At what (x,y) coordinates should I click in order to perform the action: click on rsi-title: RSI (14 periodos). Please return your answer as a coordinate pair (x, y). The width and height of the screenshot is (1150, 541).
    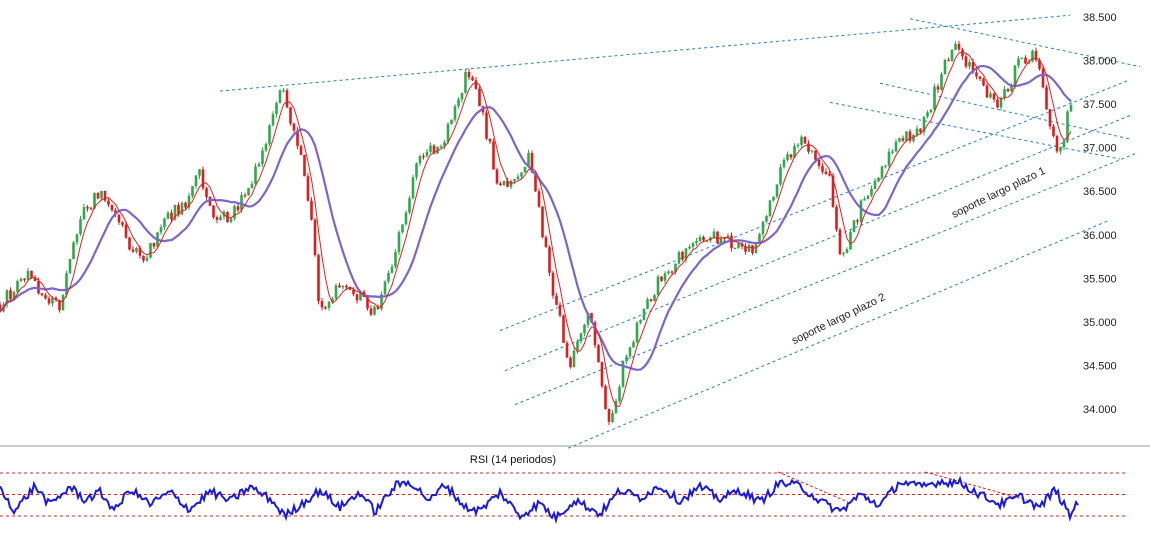
    Looking at the image, I should click on (513, 460).